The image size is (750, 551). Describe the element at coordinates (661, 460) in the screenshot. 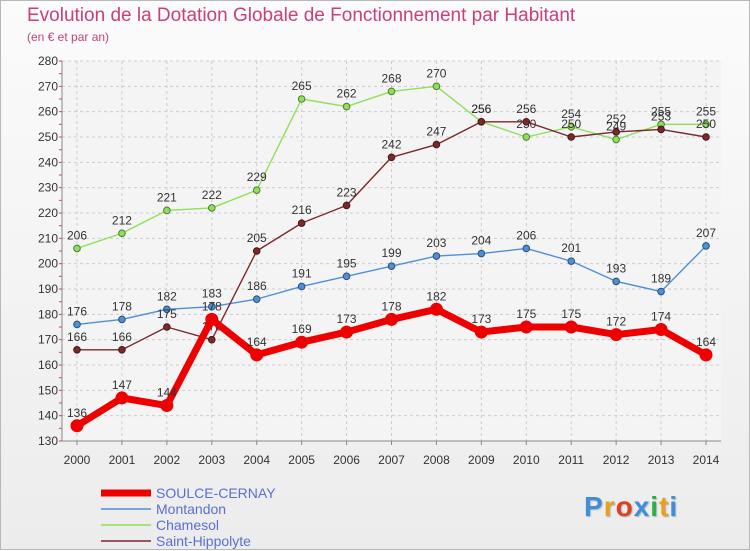

I see `x-tick-label: 2013` at that location.